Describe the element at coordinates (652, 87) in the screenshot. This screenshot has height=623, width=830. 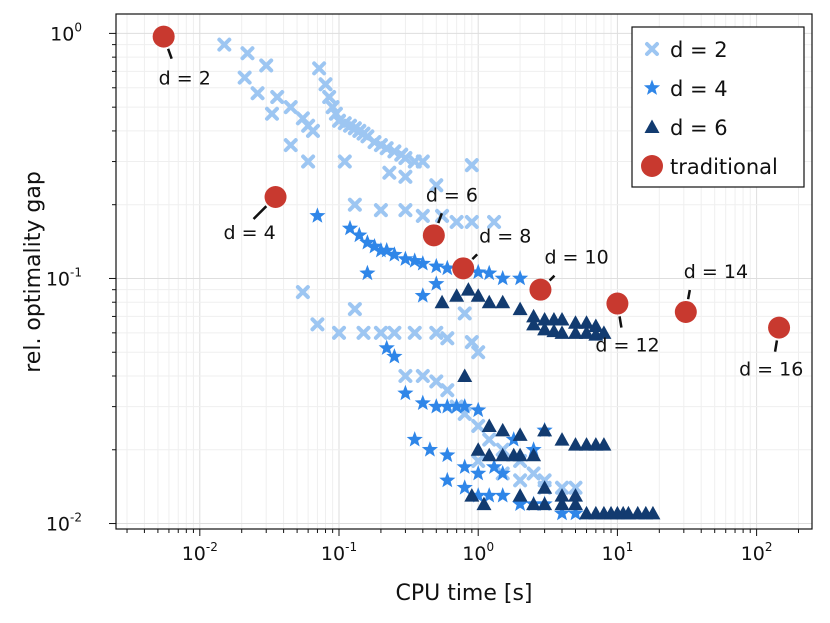
I see `legend-marker-star` at that location.